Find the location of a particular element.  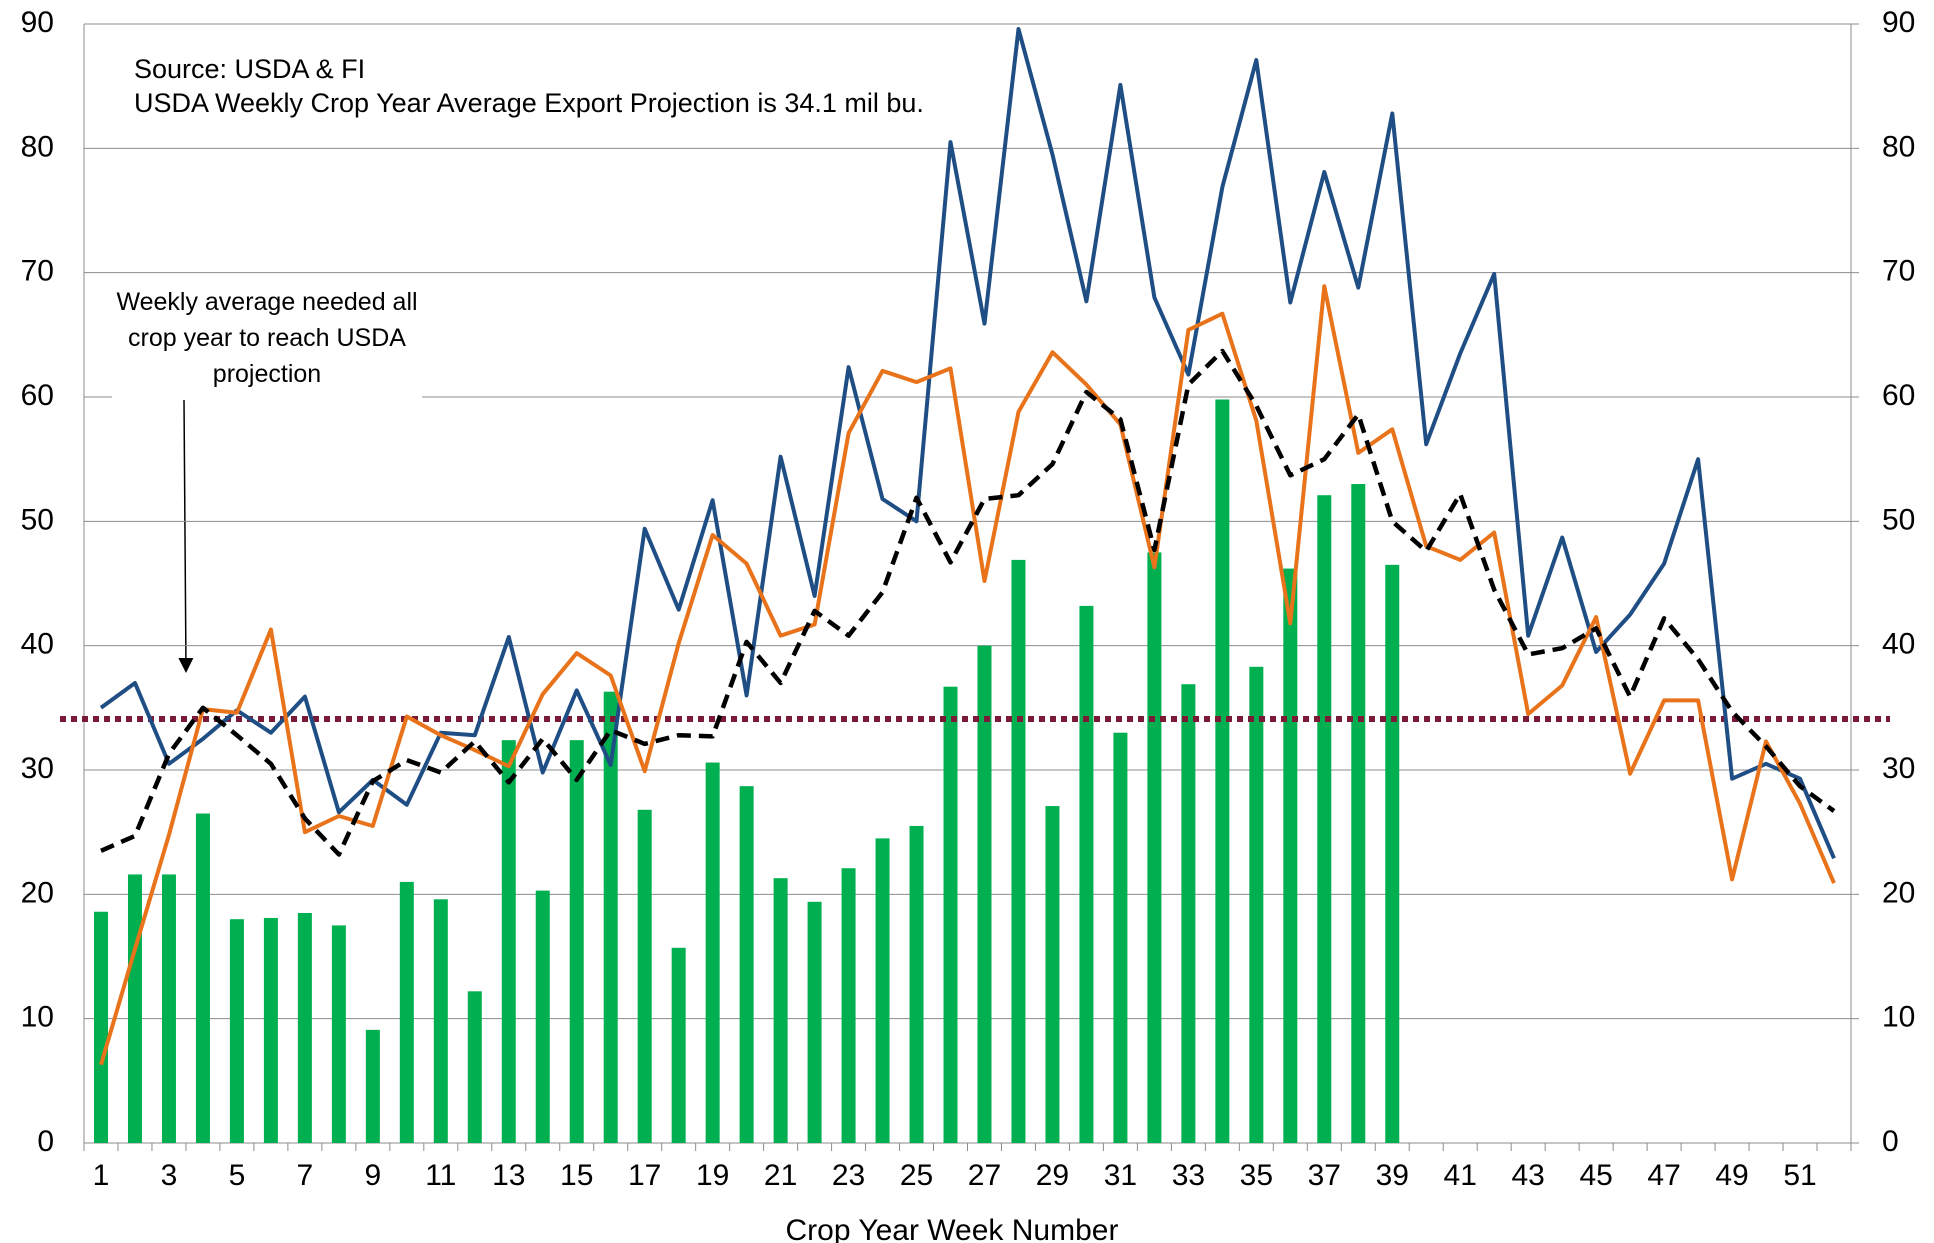

y-tick-label: 60 is located at coordinates (37, 395).